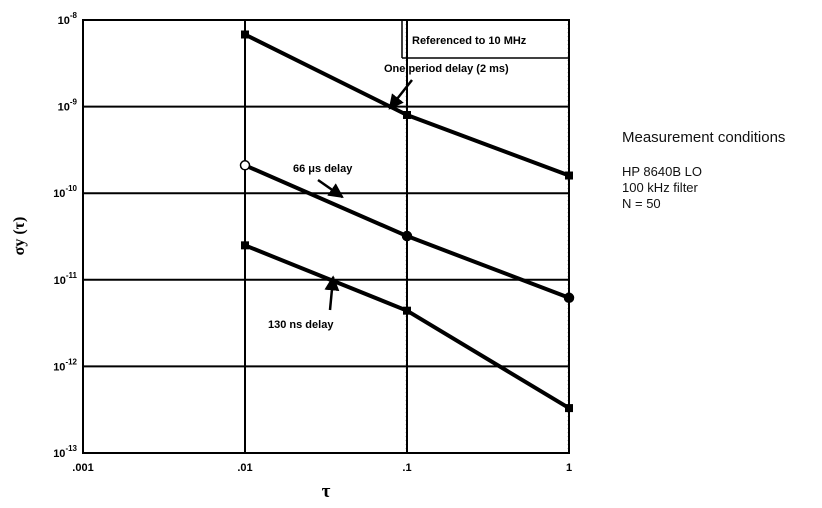 This screenshot has height=508, width=822. I want to click on x-tick-label-1: 1, so click(569, 468).